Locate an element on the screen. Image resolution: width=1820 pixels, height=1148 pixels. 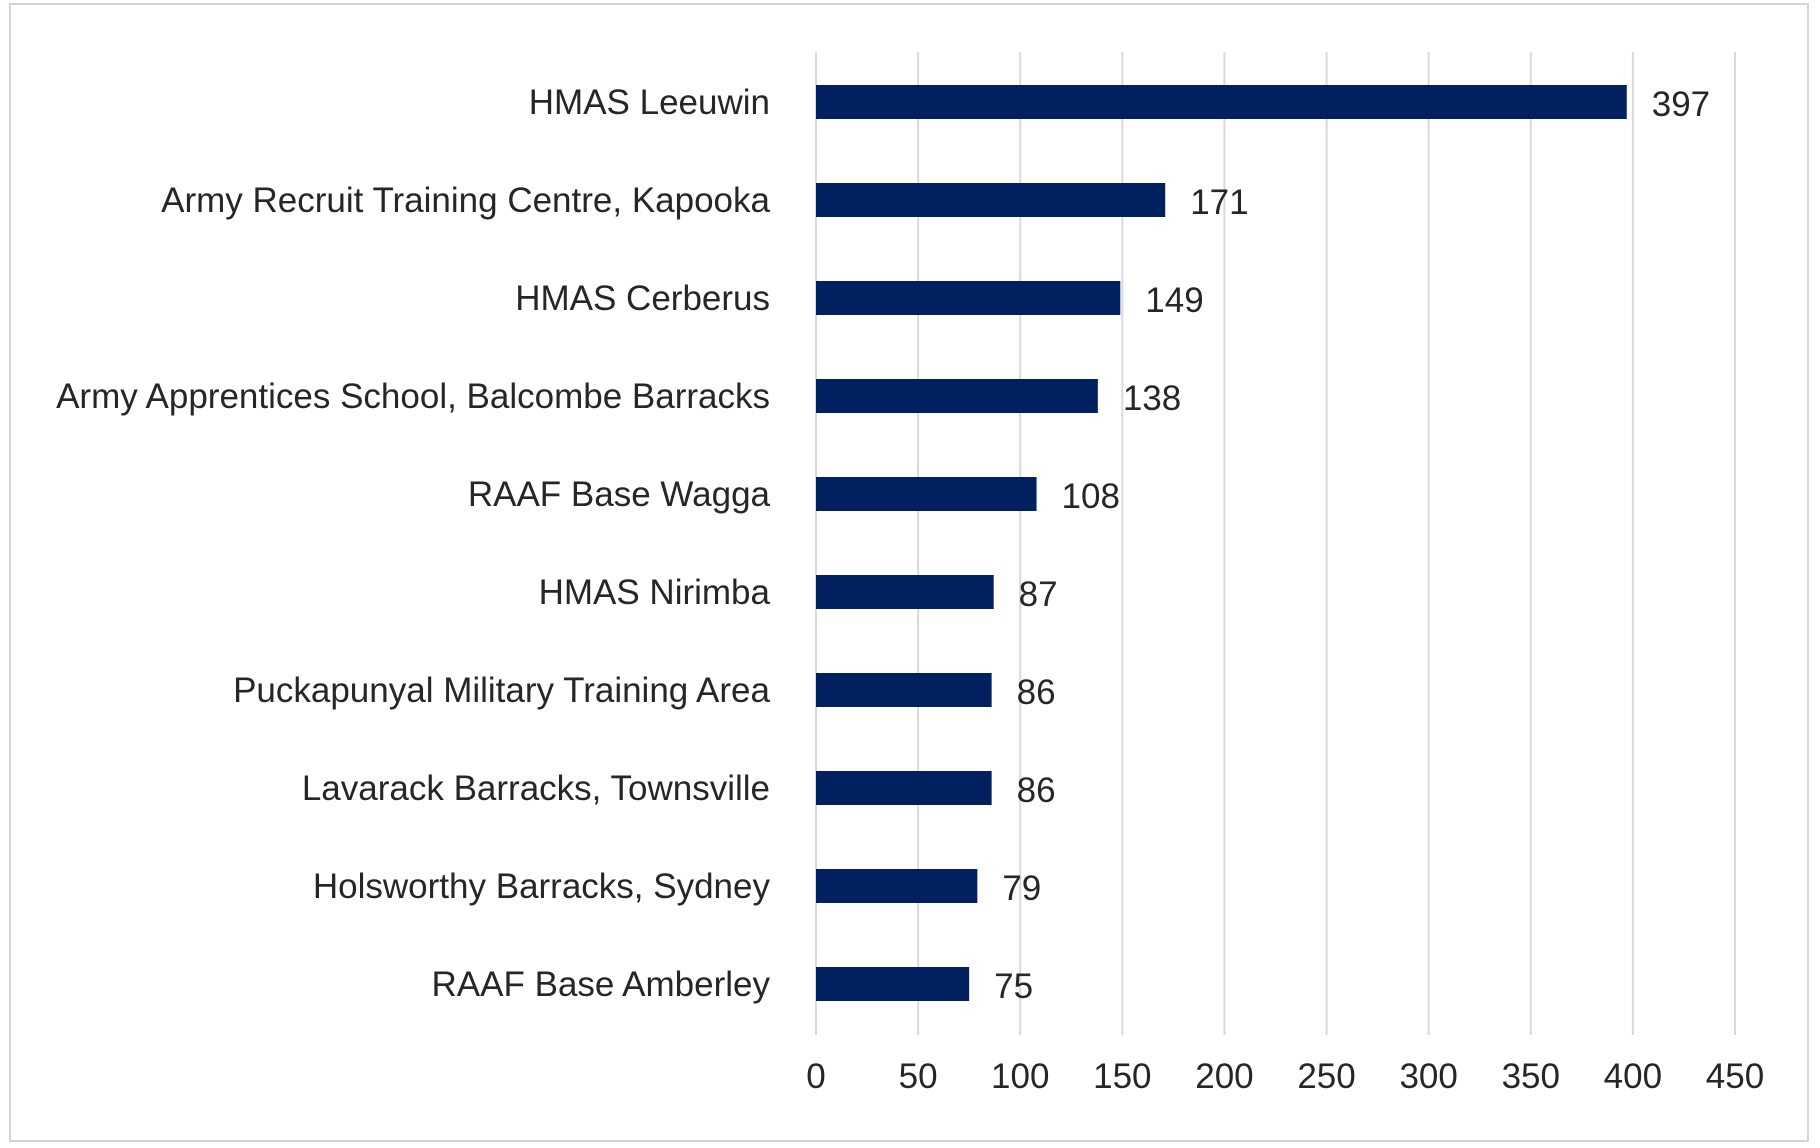
category-label-1: Army Recruit Training Centre, Kapooka is located at coordinates (465, 200).